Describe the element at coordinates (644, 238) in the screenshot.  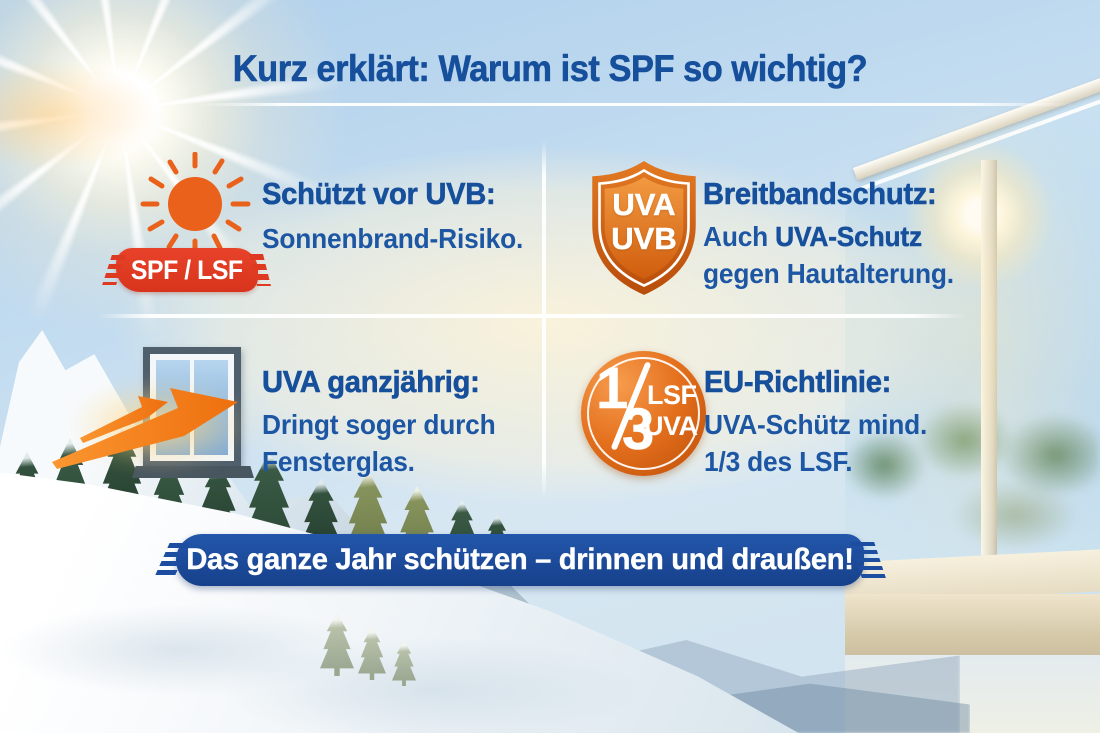
I see `shield-label-uvb: UVB` at that location.